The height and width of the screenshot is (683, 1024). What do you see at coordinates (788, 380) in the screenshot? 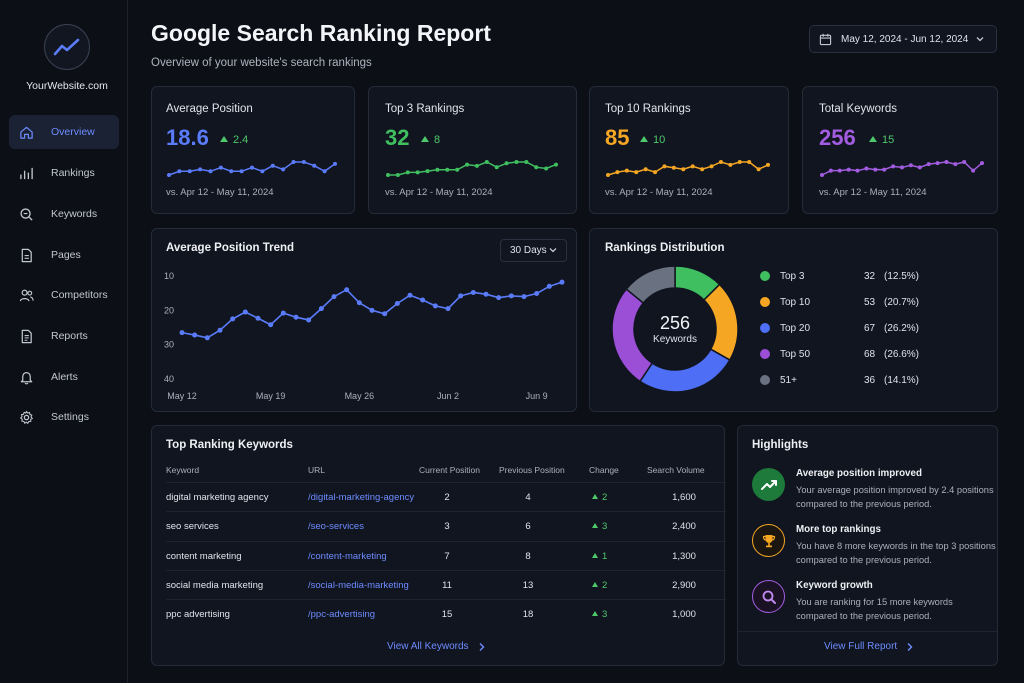
I see `legend-label: 51+` at bounding box center [788, 380].